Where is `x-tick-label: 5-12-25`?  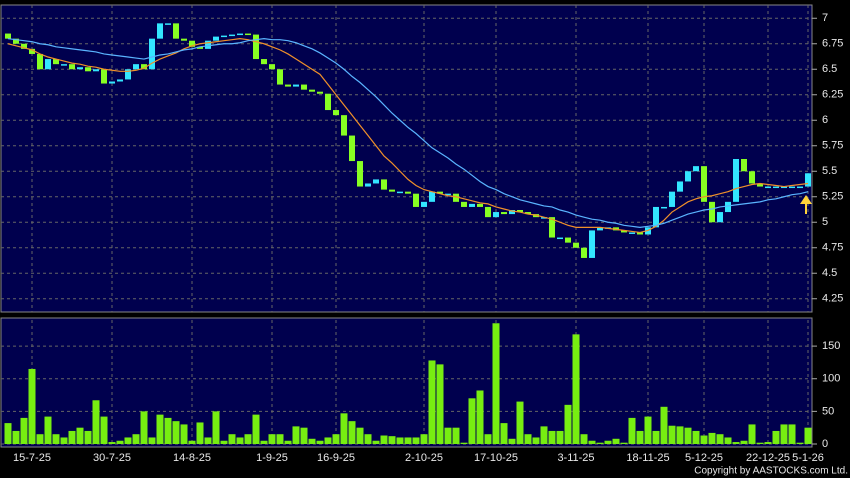 x-tick-label: 5-12-25 is located at coordinates (704, 458).